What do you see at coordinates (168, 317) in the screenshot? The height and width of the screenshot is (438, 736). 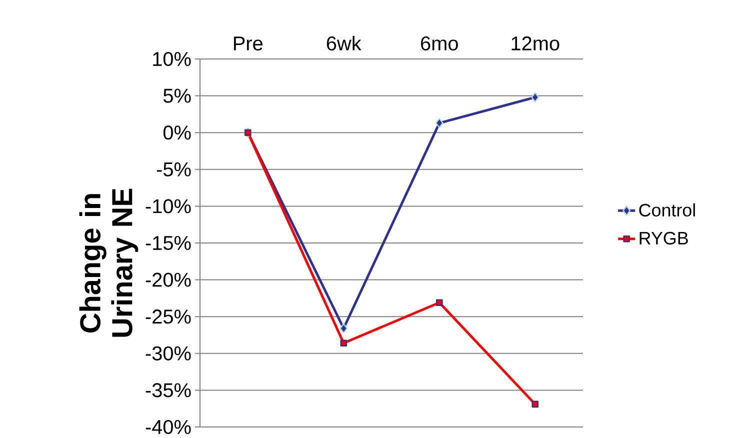 I see `y-tick-label: -25%` at bounding box center [168, 317].